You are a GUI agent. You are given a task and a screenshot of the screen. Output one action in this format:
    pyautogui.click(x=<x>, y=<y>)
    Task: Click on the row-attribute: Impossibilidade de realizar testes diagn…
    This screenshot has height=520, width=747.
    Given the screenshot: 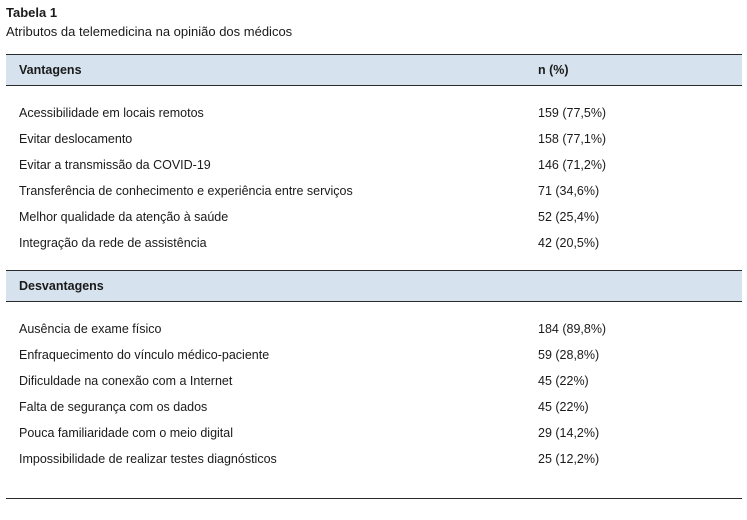 What is the action you would take?
    pyautogui.click(x=148, y=459)
    